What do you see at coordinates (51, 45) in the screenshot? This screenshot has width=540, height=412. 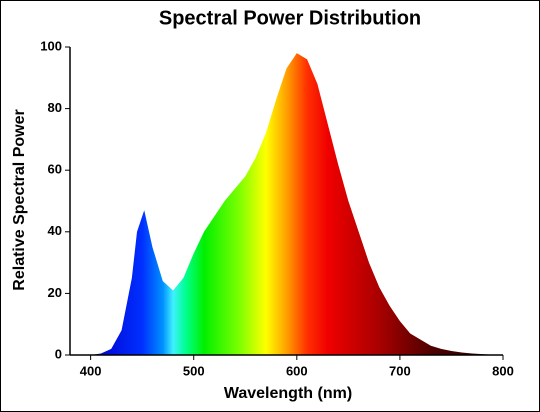 I see `y-tick-label: 100` at bounding box center [51, 45].